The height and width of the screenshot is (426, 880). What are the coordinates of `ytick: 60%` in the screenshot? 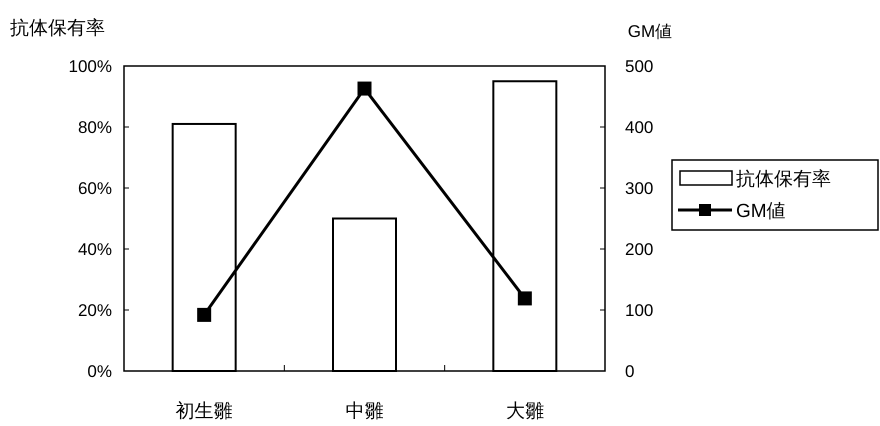 It's located at (95, 188).